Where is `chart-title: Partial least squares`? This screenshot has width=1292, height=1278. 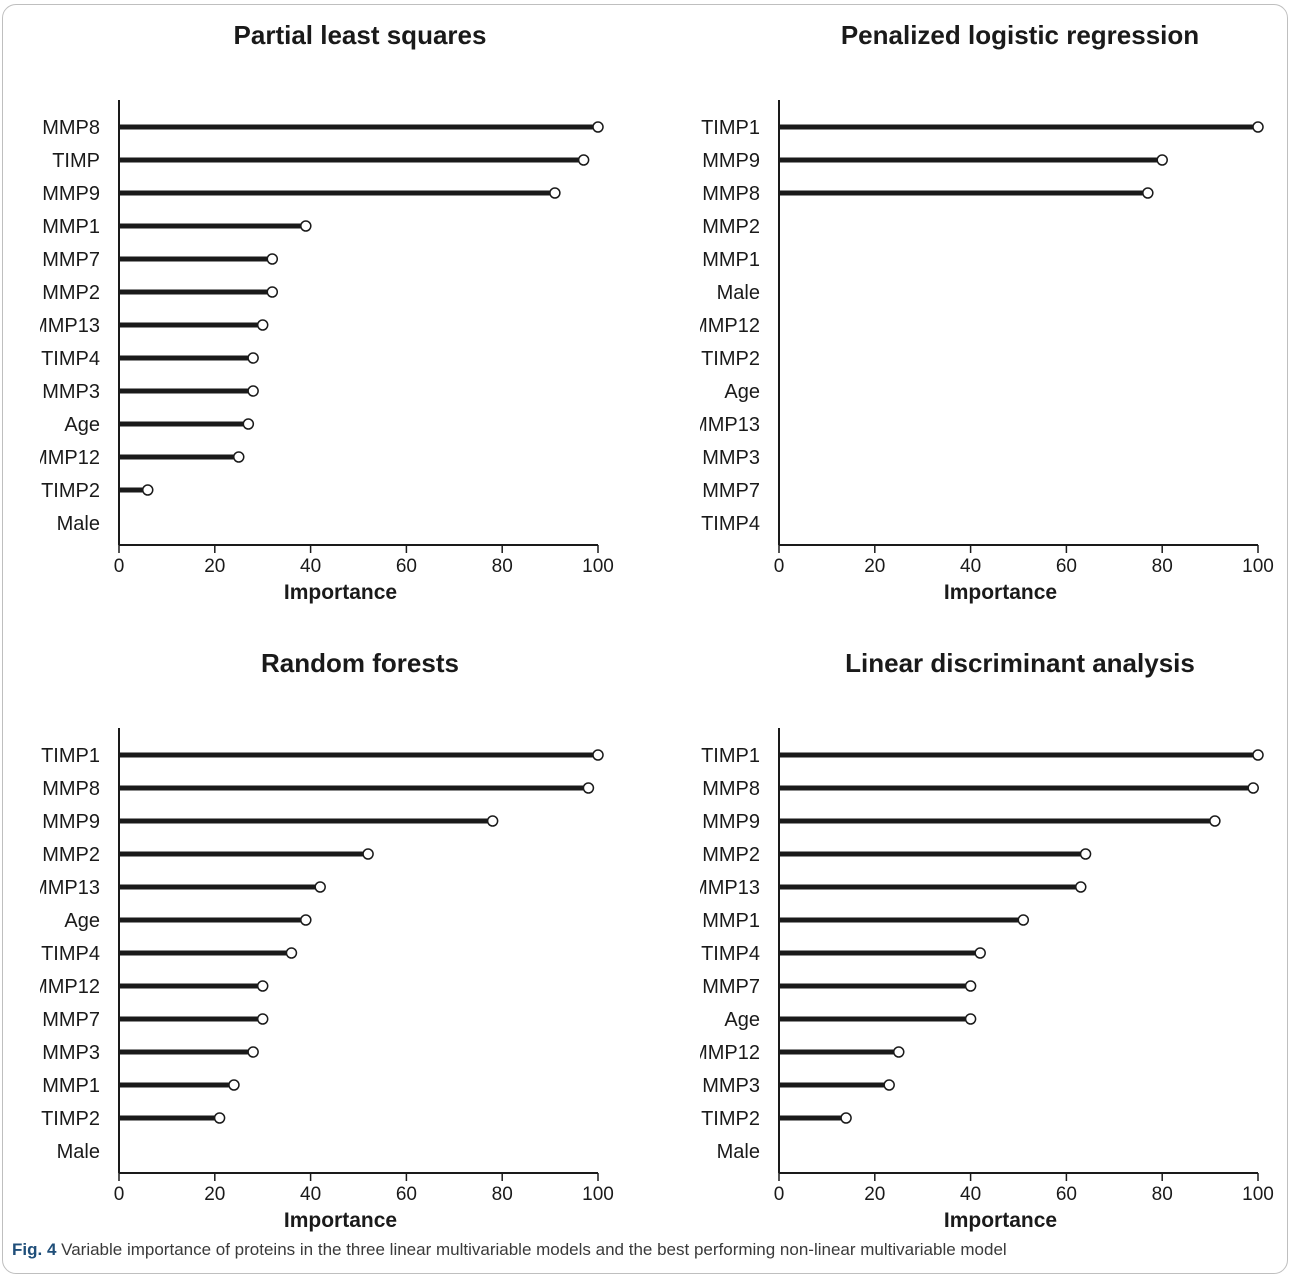
chart-title: Partial least squares is located at coordinates (360, 35).